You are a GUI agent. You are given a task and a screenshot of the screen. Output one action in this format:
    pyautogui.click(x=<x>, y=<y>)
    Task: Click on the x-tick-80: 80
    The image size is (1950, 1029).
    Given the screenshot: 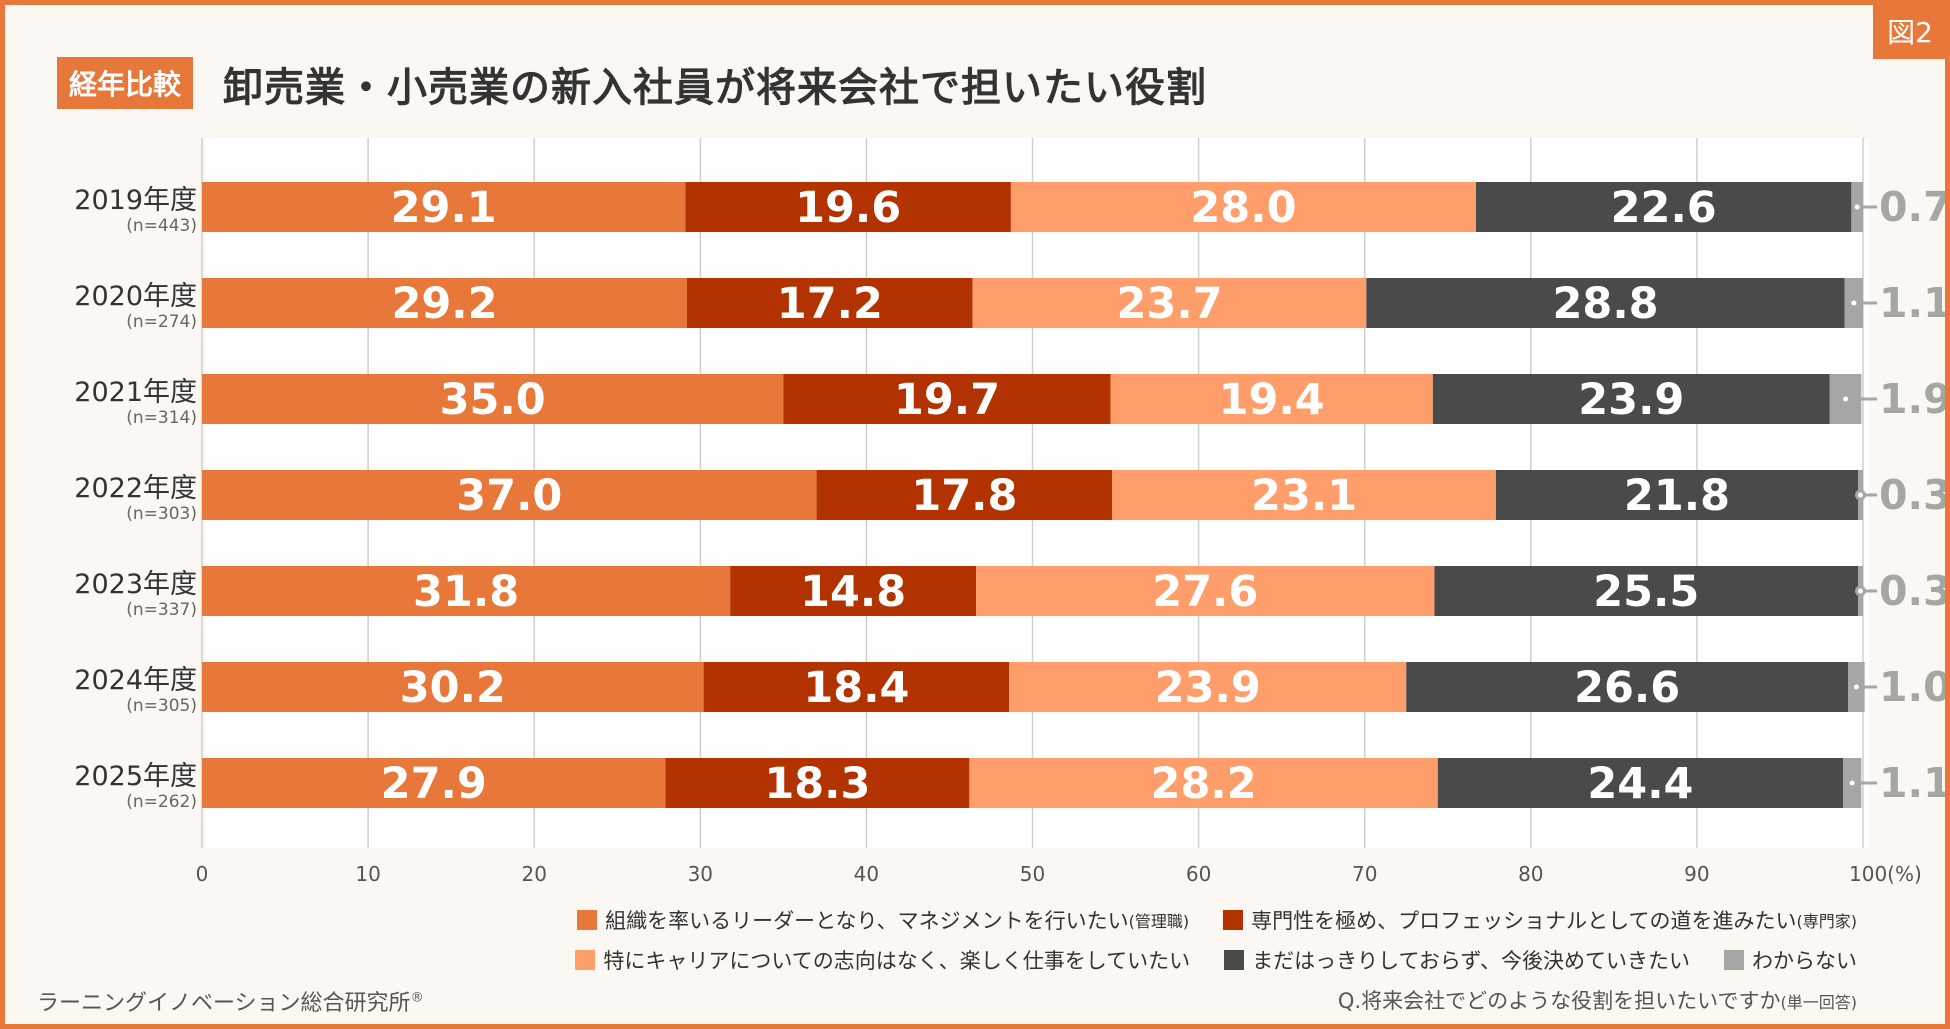 What is the action you would take?
    pyautogui.click(x=1530, y=874)
    